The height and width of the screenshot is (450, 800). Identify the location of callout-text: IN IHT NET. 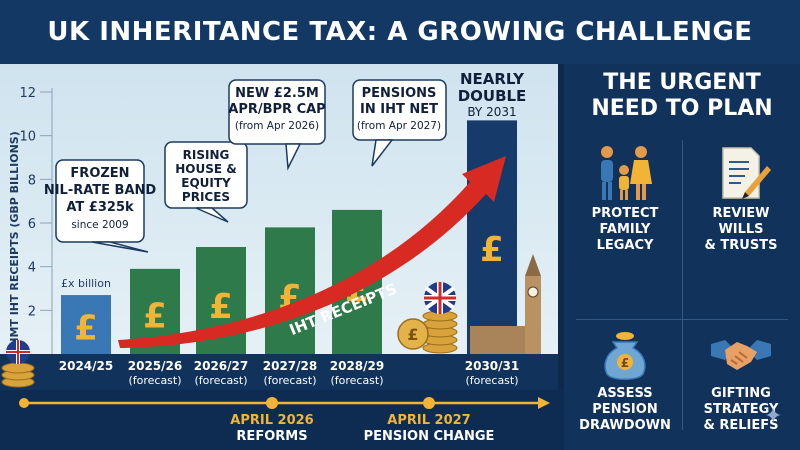
(399, 109).